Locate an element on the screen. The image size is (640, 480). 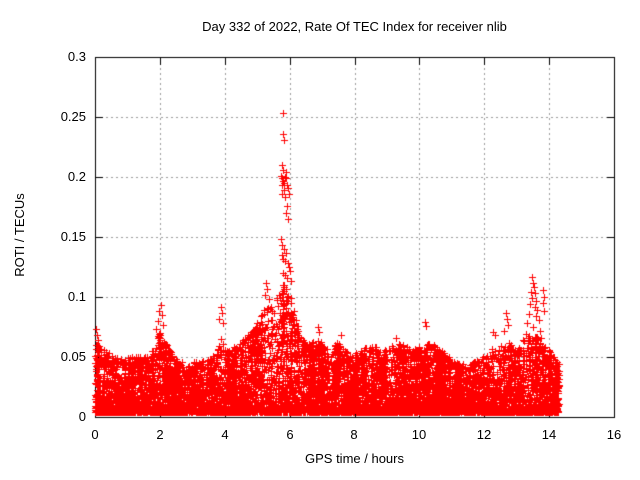
x-tick-label: 12 is located at coordinates (484, 434).